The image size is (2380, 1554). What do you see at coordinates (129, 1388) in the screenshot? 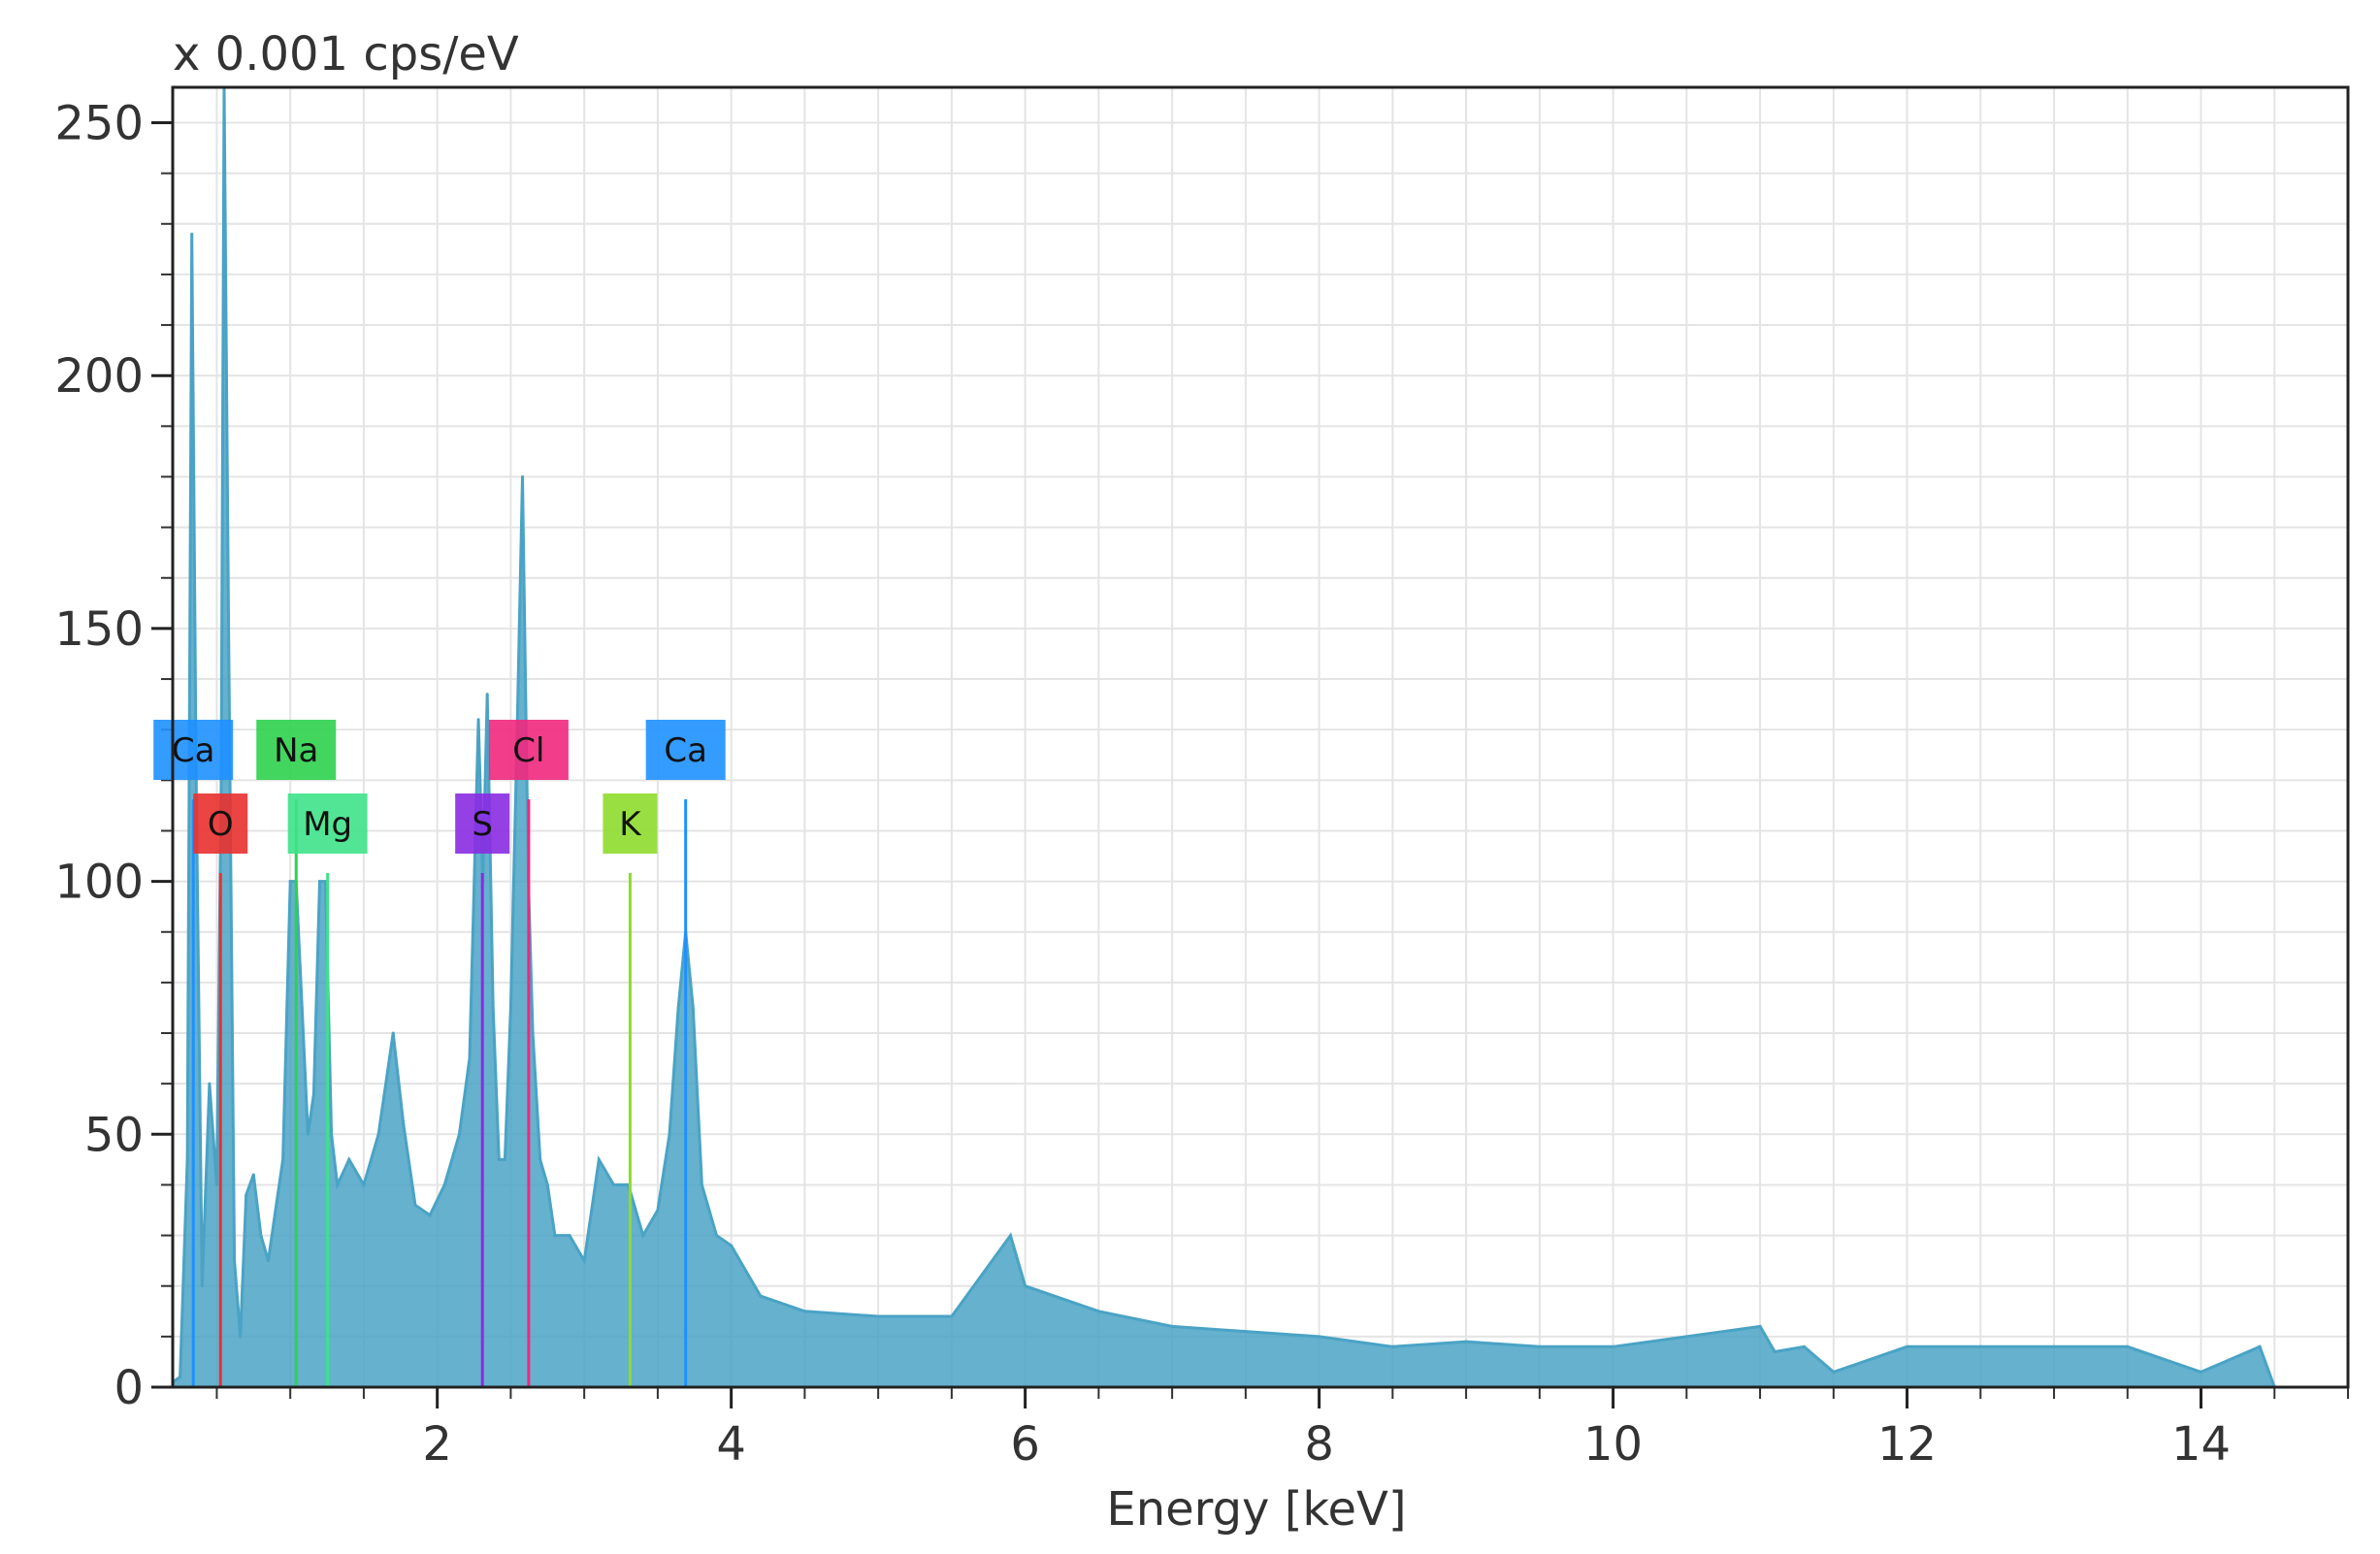
I see `y-tick-label: 0` at bounding box center [129, 1388].